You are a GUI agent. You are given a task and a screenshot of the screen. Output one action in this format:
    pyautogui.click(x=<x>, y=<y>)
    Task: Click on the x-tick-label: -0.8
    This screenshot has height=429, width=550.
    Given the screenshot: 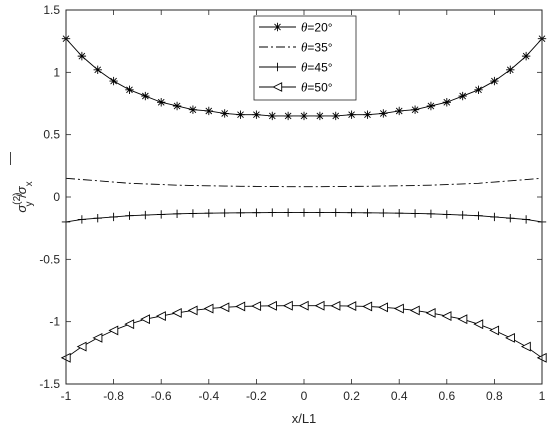 What is the action you would take?
    pyautogui.click(x=113, y=396)
    